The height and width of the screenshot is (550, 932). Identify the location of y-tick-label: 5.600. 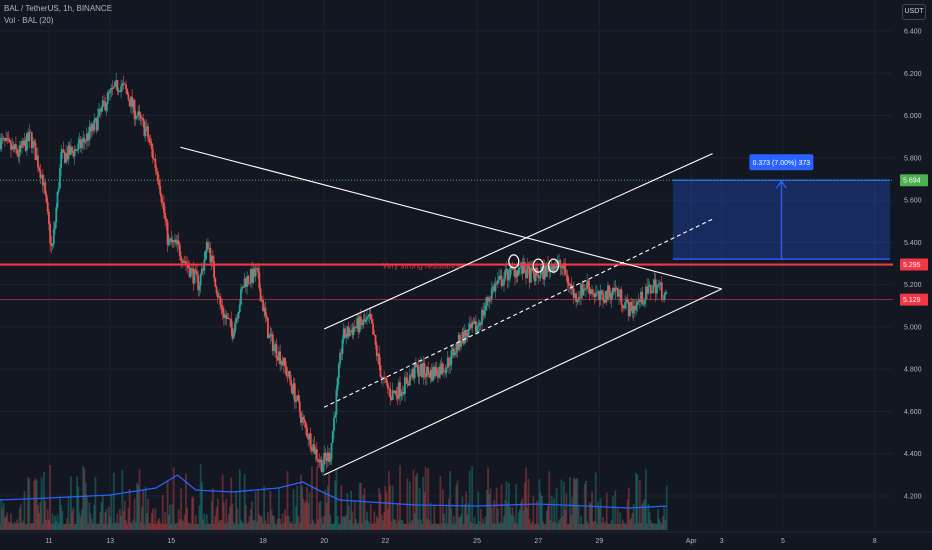
(913, 201).